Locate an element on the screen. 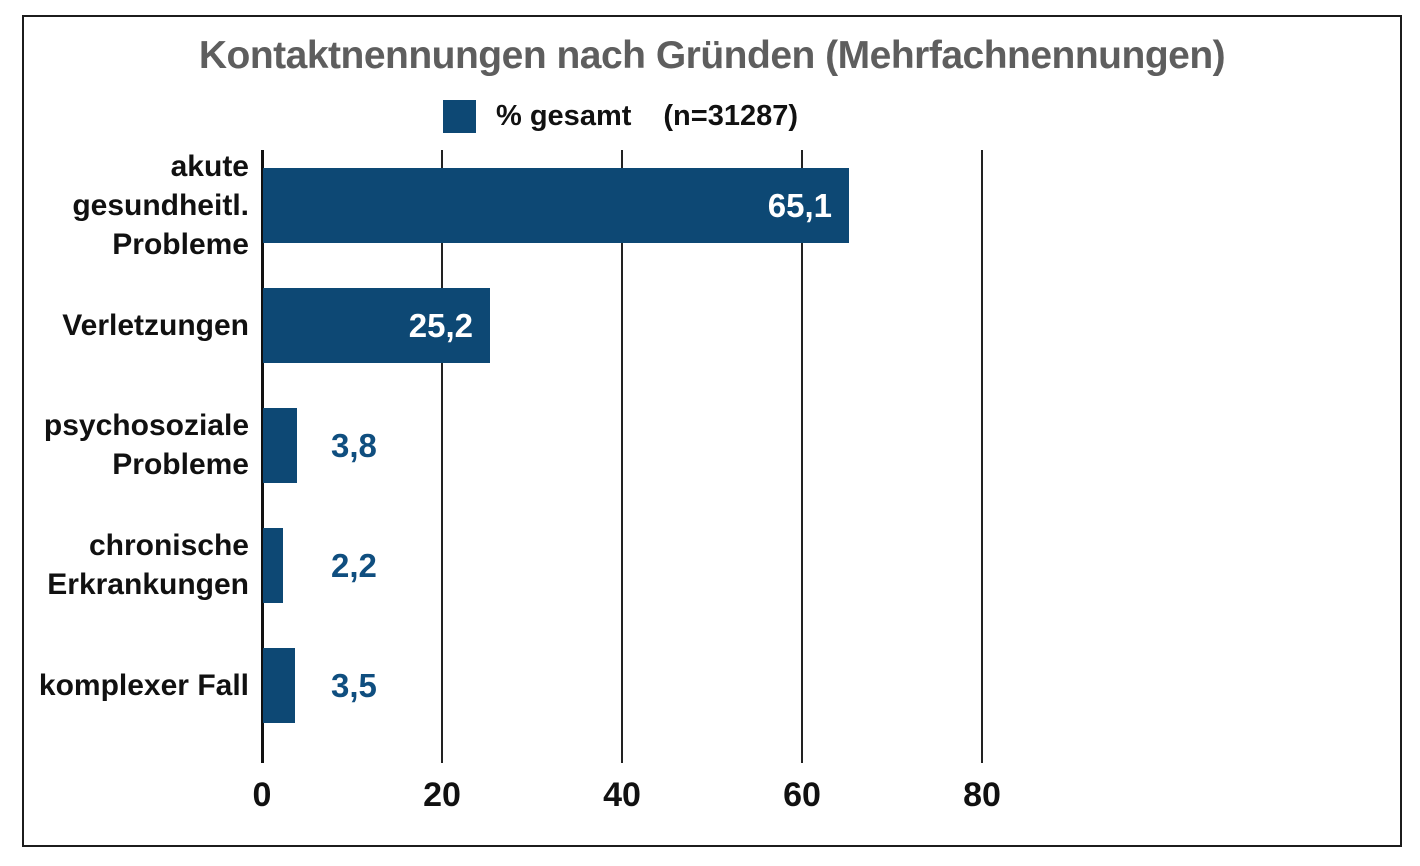 The width and height of the screenshot is (1420, 866). bar-value-label-4: 3,5 is located at coordinates (354, 685).